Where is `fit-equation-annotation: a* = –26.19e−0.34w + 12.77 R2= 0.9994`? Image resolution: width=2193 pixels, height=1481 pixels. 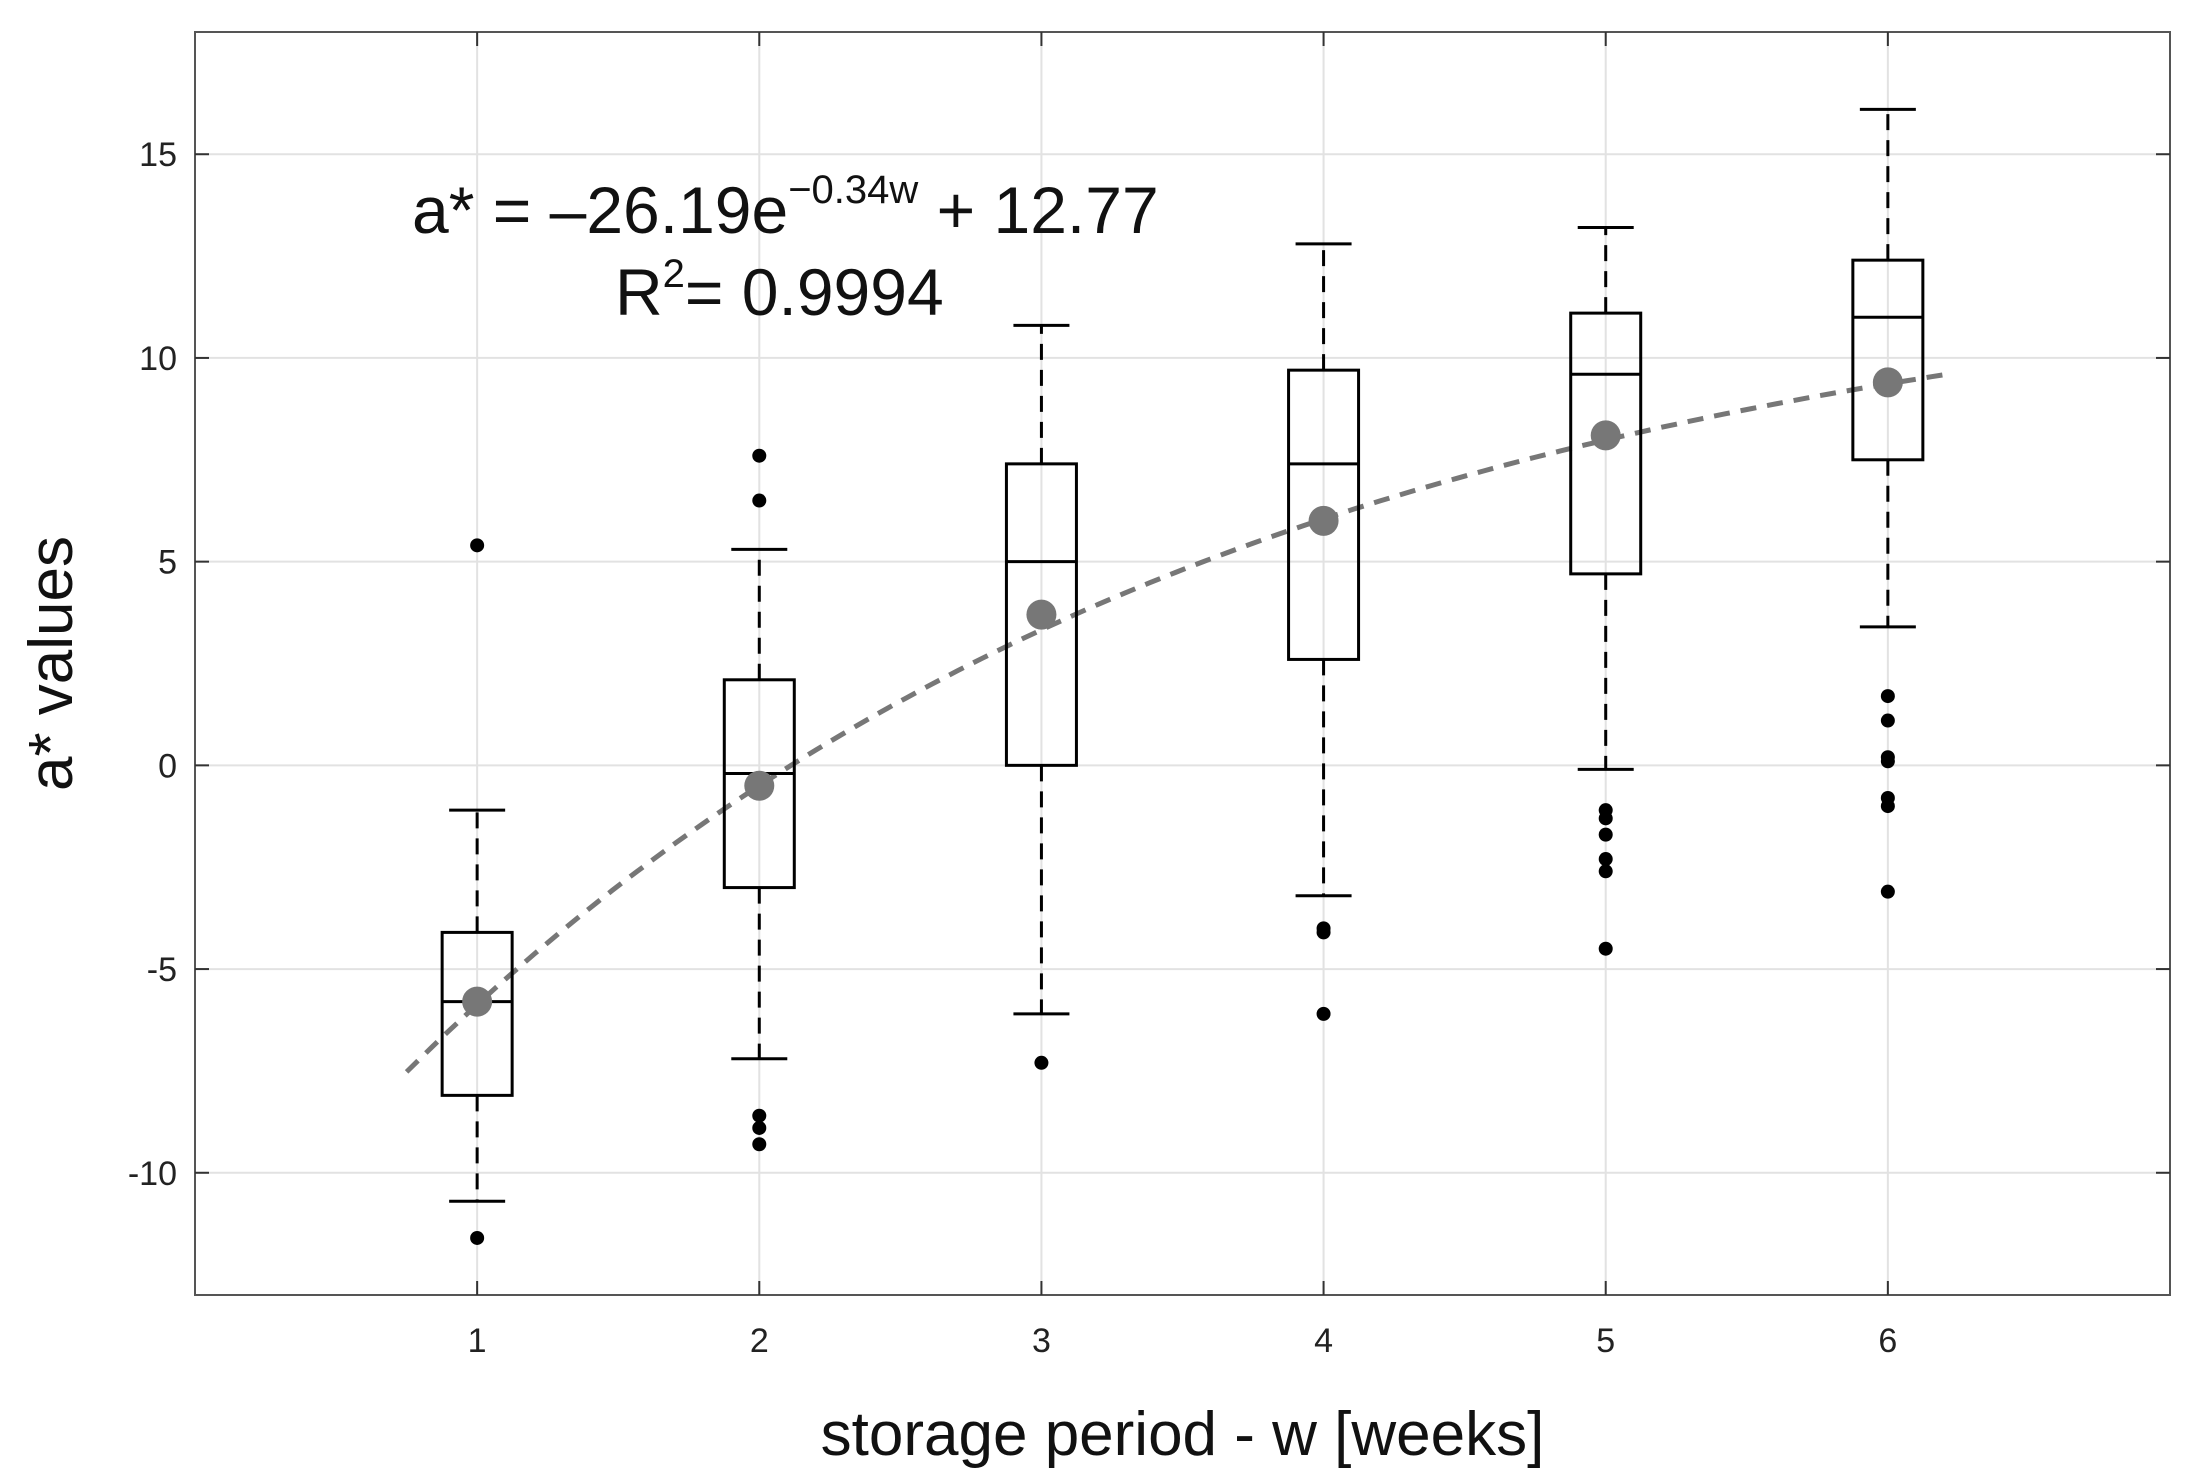
fit-equation-annotation: a* = –26.19e−0.34w + 12.77 R2= 0.9994 is located at coordinates (785, 248).